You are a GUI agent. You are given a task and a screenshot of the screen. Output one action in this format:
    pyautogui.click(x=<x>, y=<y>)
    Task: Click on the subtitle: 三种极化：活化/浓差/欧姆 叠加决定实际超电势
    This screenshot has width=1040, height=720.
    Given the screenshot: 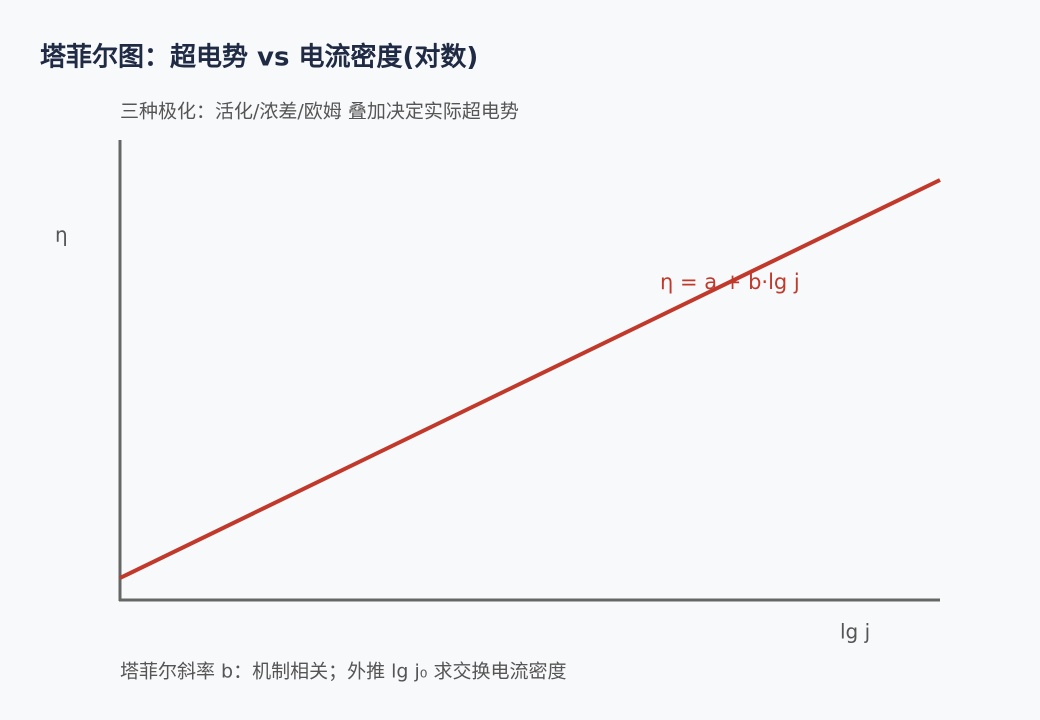 What is the action you would take?
    pyautogui.click(x=319, y=112)
    